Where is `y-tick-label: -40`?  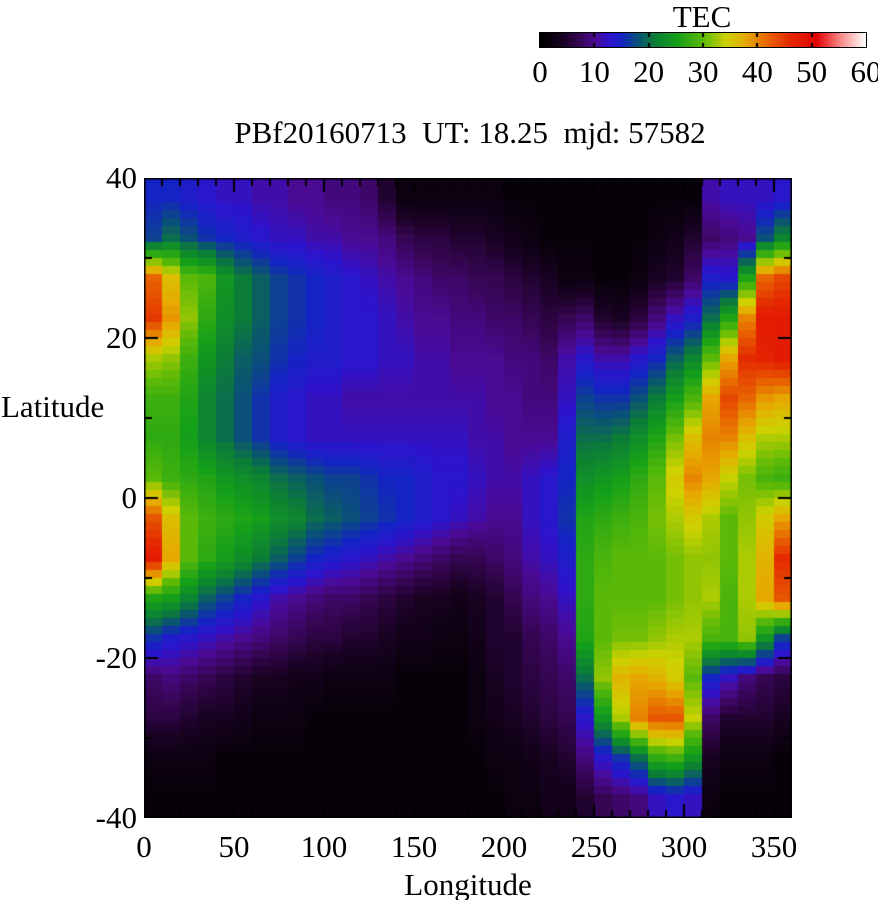 y-tick-label: -40 is located at coordinates (116, 817).